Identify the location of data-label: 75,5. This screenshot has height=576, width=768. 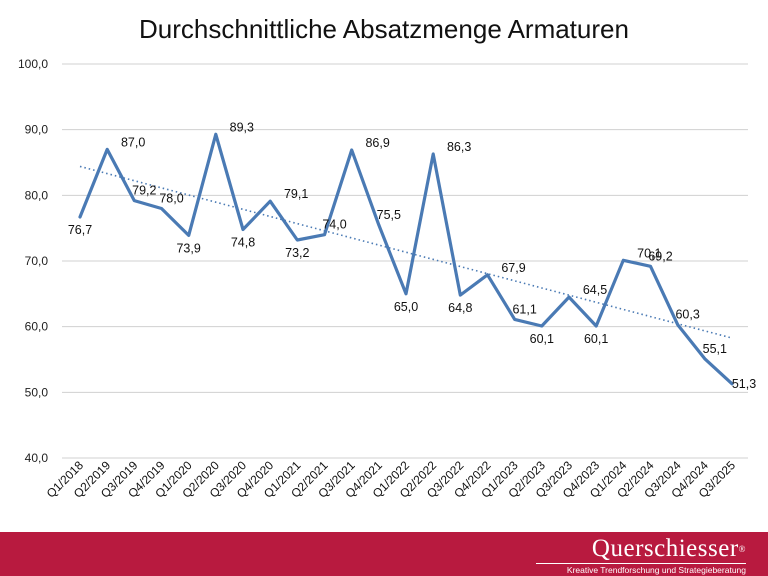
(389, 215).